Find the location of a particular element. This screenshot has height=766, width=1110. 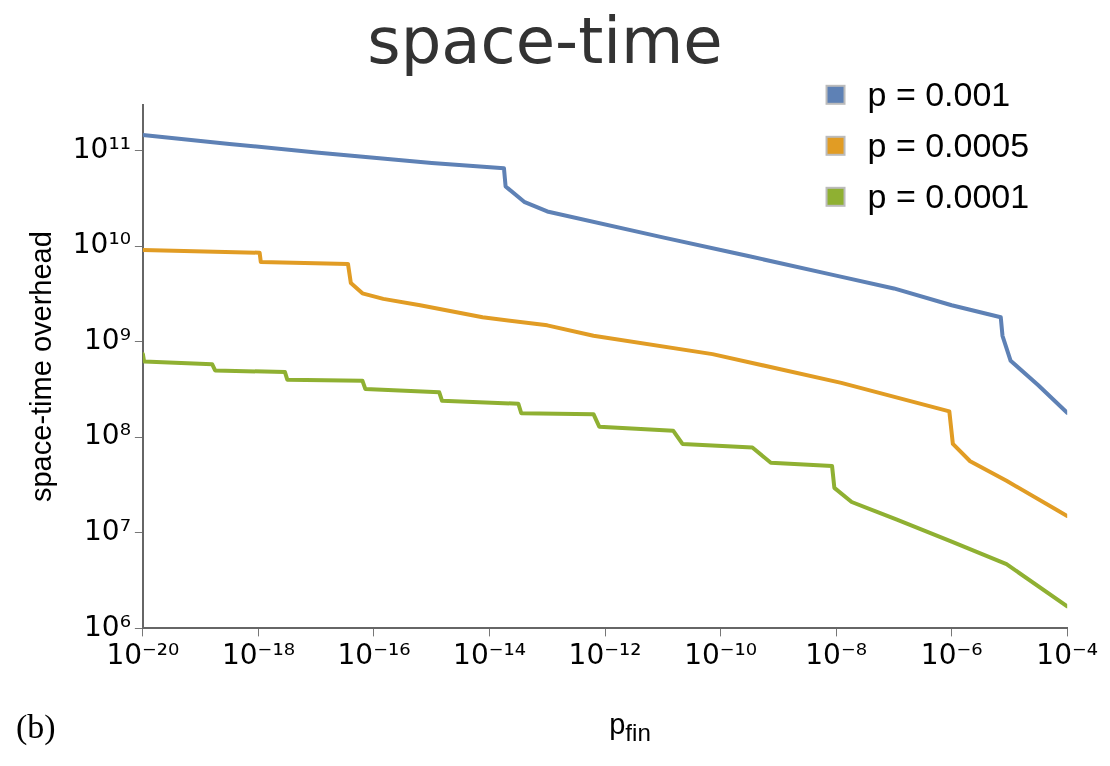

x-tick-label: 10⁻¹⁰ is located at coordinates (720, 655).